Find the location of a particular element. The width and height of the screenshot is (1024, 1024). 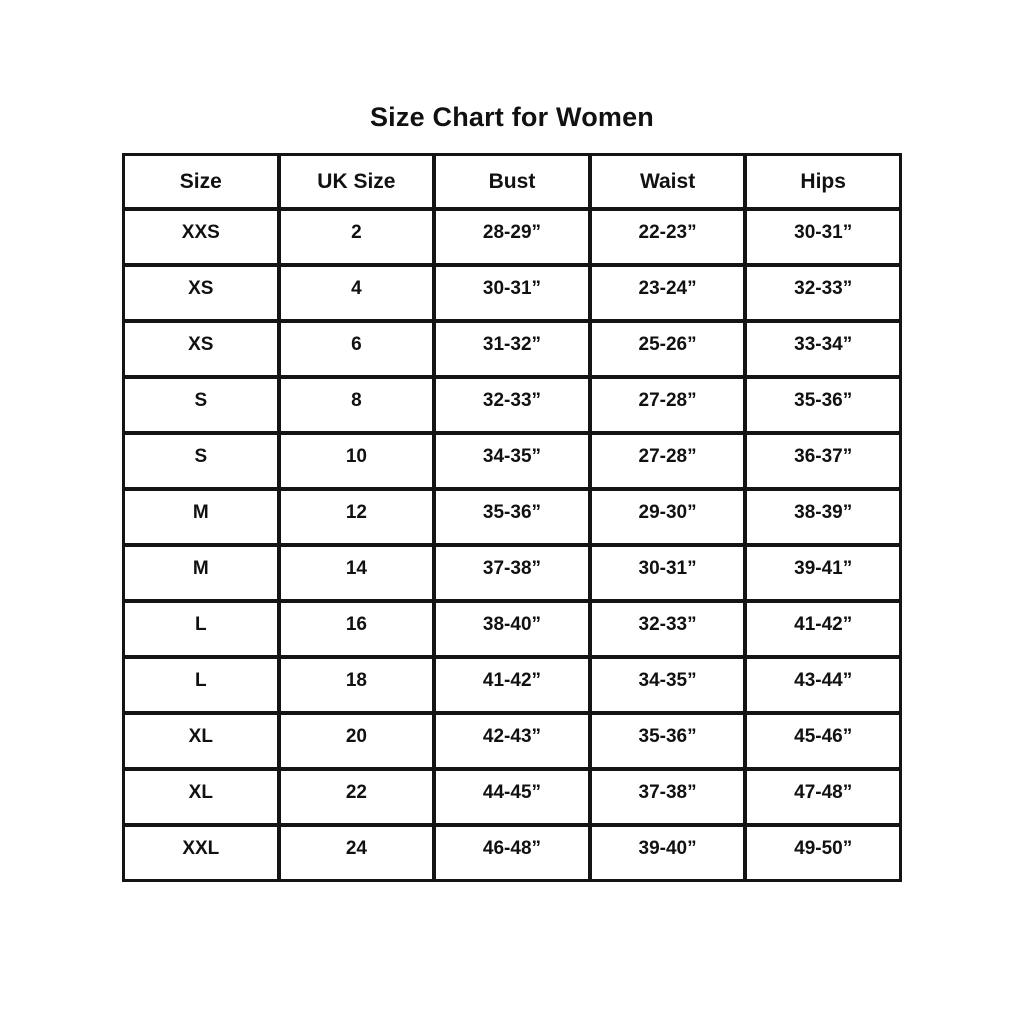

table-cell: 23-24” is located at coordinates (667, 293).